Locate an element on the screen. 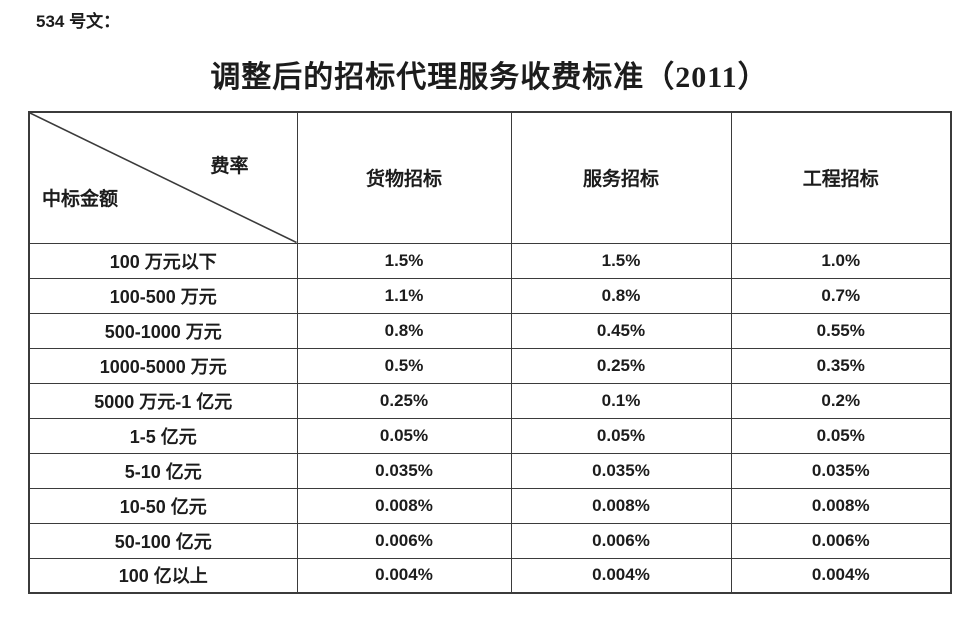 Image resolution: width=979 pixels, height=629 pixels. table-row: 10-50 亿元 0.008% 0.008% 0.008% is located at coordinates (490, 505).